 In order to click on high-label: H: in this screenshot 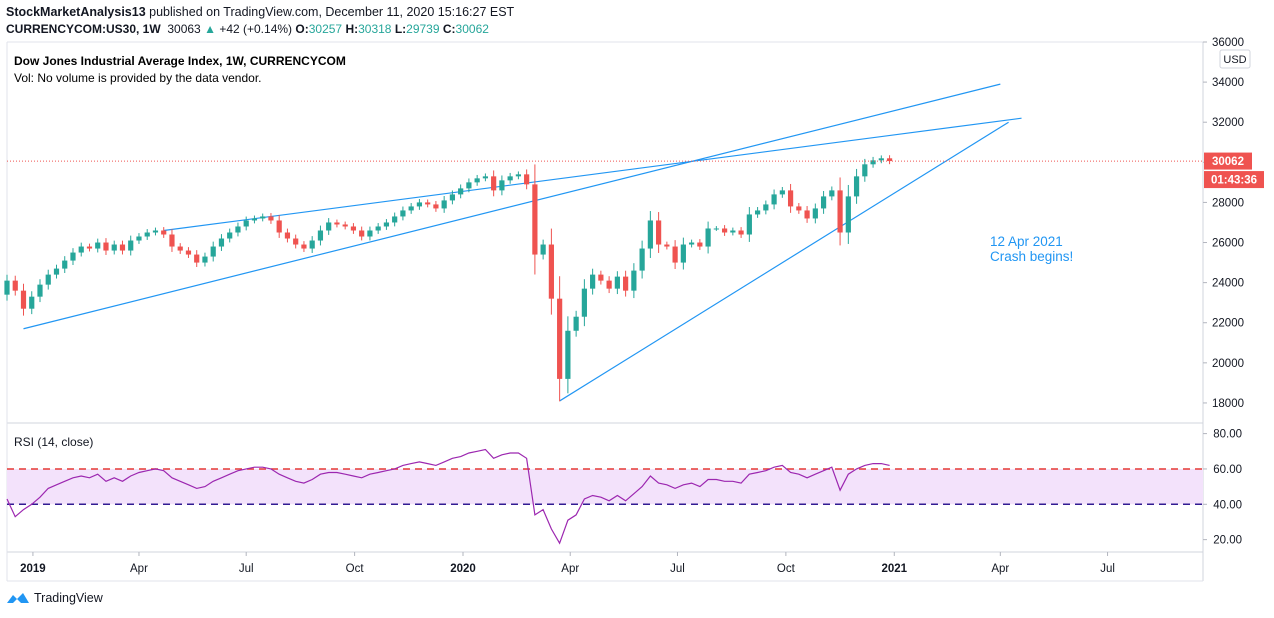, I will do `click(352, 29)`.